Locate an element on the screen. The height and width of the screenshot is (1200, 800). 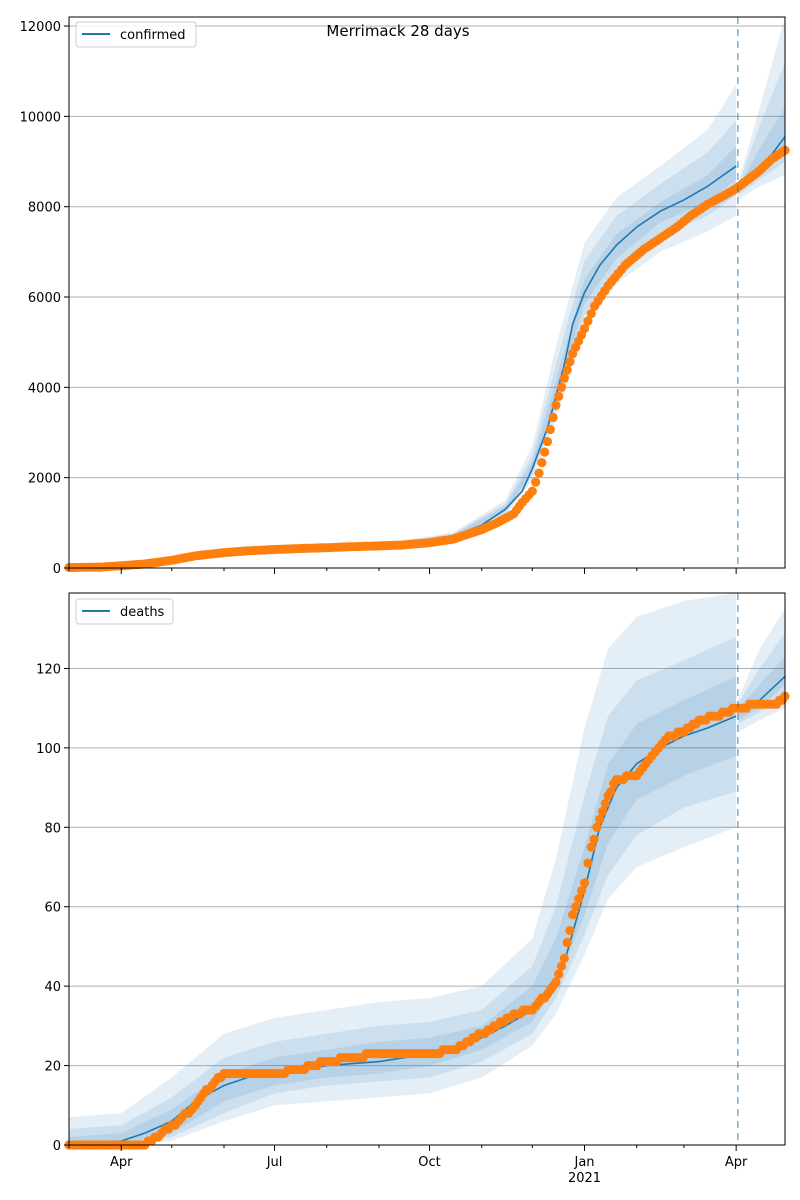
confirmed-x-ticks is located at coordinates (402, 571).